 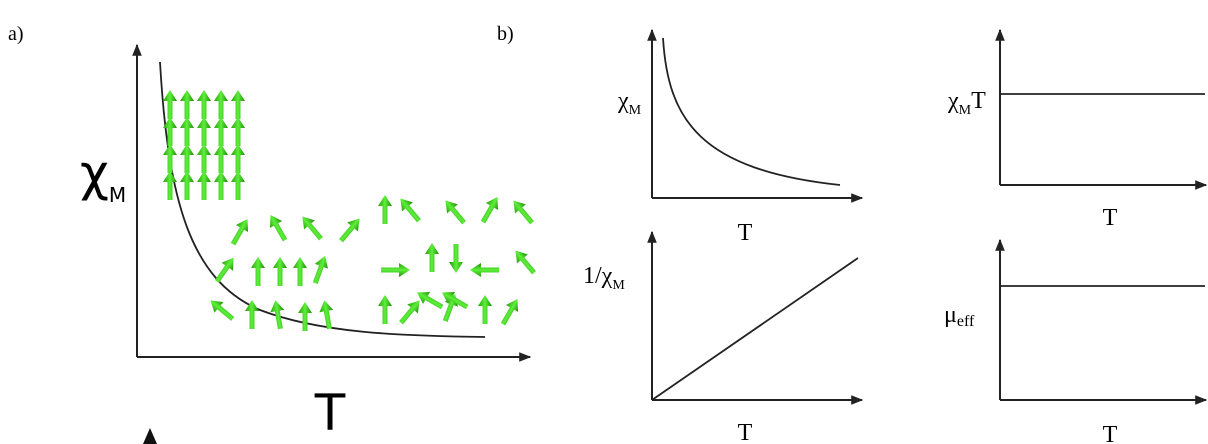 What do you see at coordinates (150, 436) in the screenshot?
I see `arrow-fragment` at bounding box center [150, 436].